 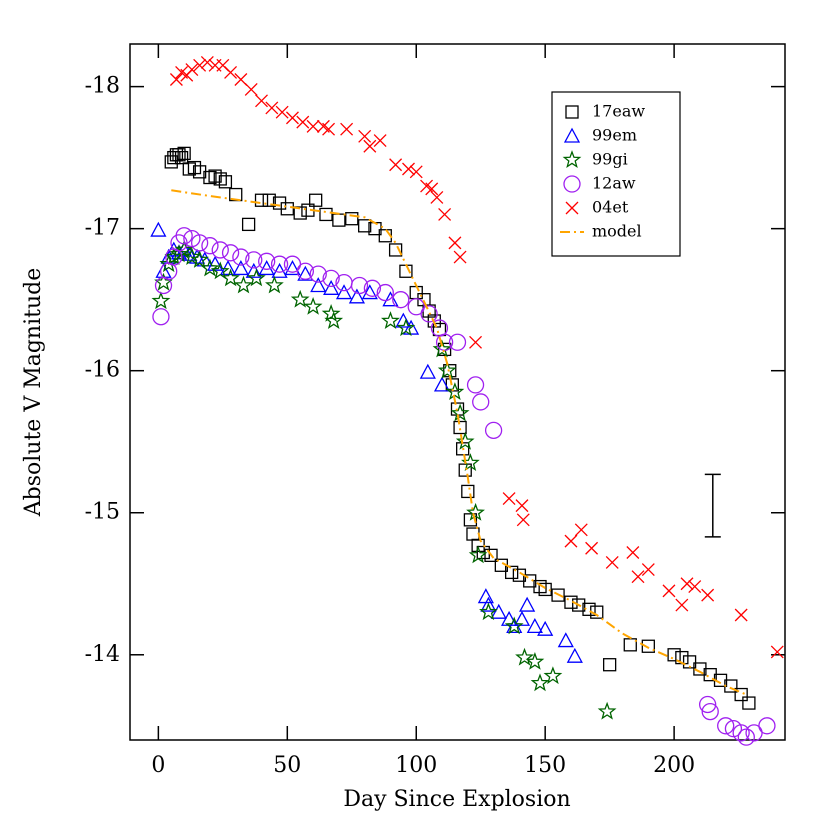 I want to click on y-tick-label: -15, so click(x=102, y=512).